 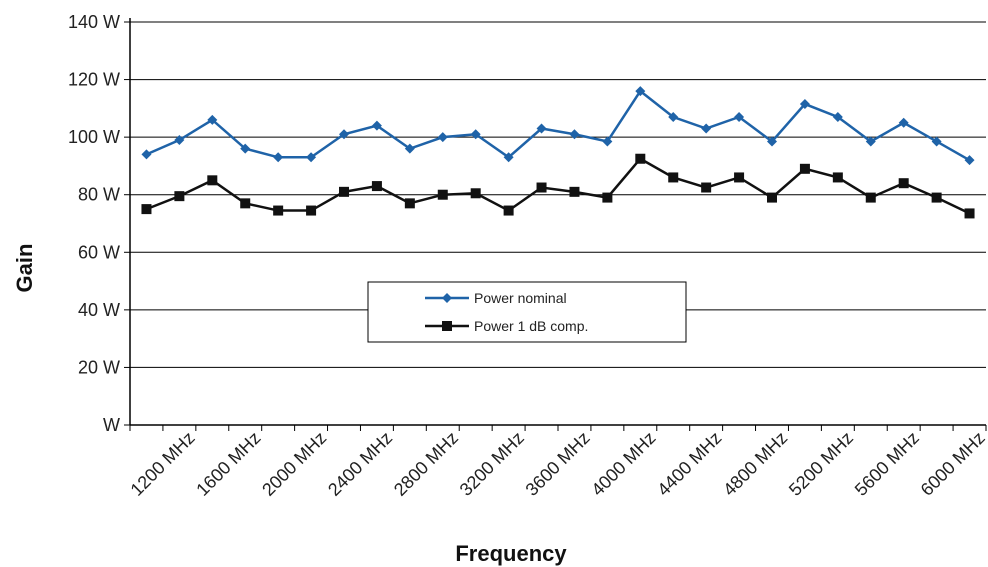 I want to click on x-tick-label: 4400 MHz, so click(x=689, y=464).